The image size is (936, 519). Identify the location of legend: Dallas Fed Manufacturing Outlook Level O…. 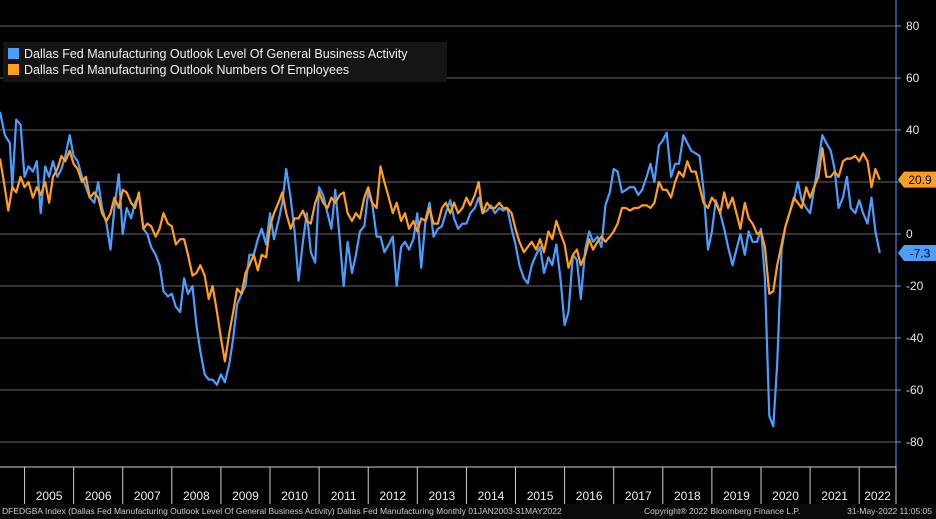
(225, 62).